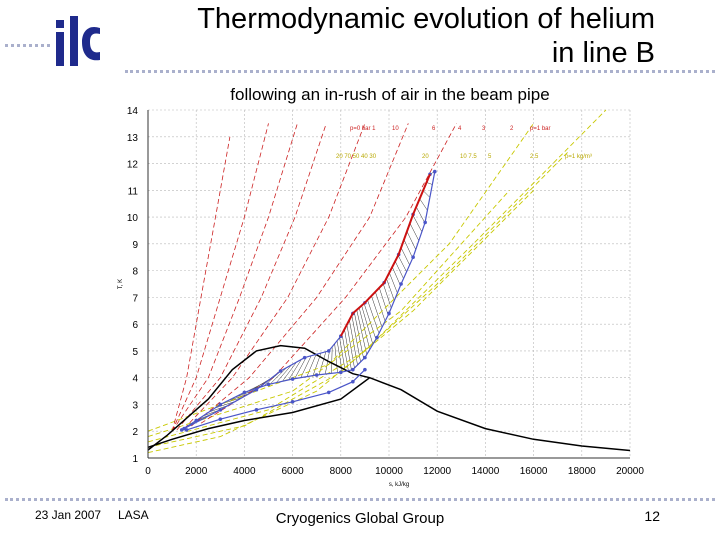  I want to click on isobar-label: 3, so click(484, 129).